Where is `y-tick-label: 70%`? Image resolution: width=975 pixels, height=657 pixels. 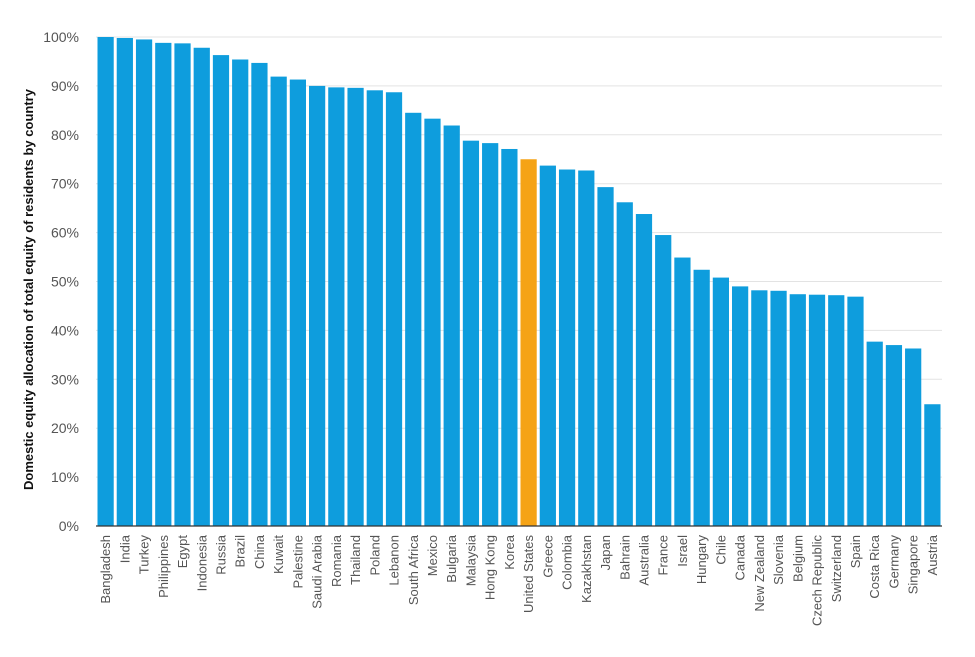 y-tick-label: 70% is located at coordinates (65, 184).